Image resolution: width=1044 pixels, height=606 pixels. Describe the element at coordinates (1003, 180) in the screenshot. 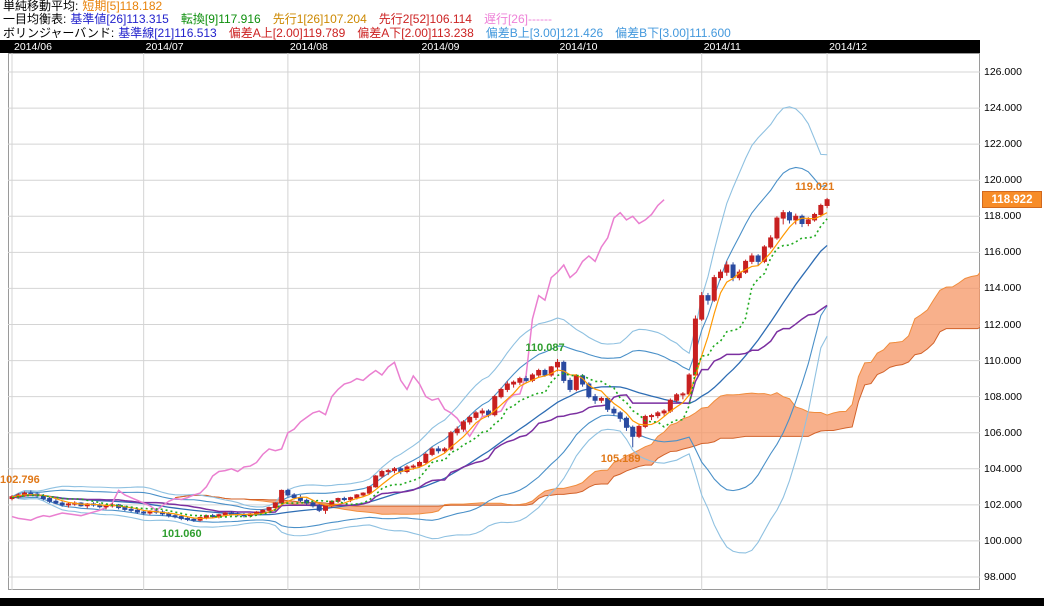

I see `y-axis-label: 120.000` at that location.